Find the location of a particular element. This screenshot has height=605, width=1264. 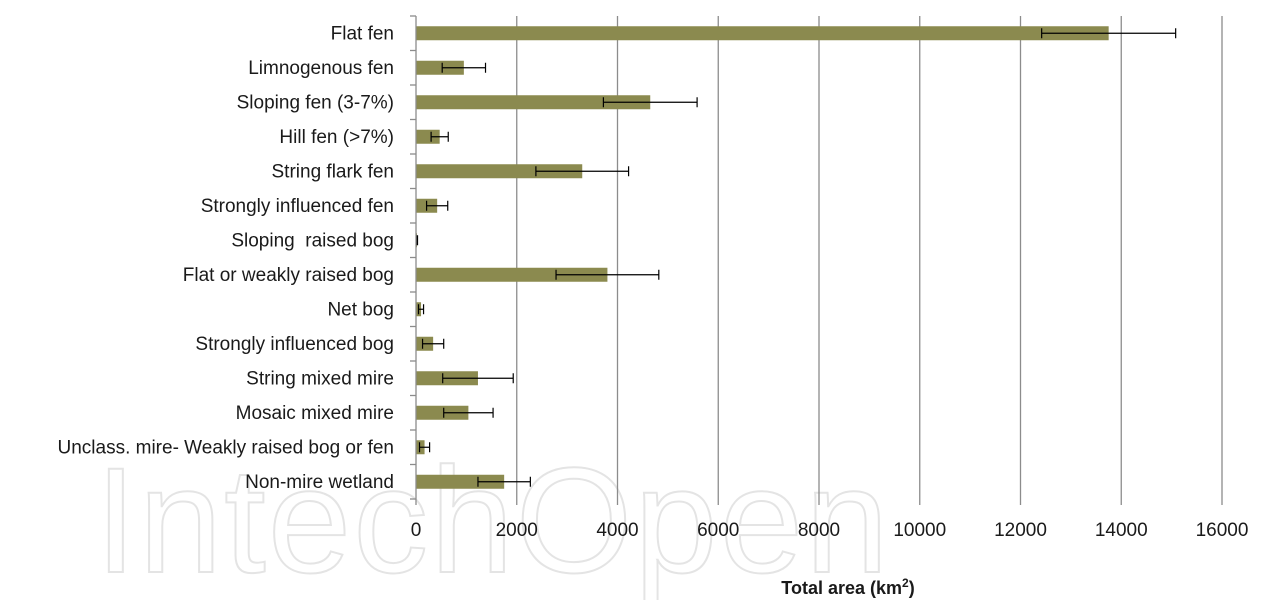

category-label: Sloping fen (3-7%) is located at coordinates (315, 102).